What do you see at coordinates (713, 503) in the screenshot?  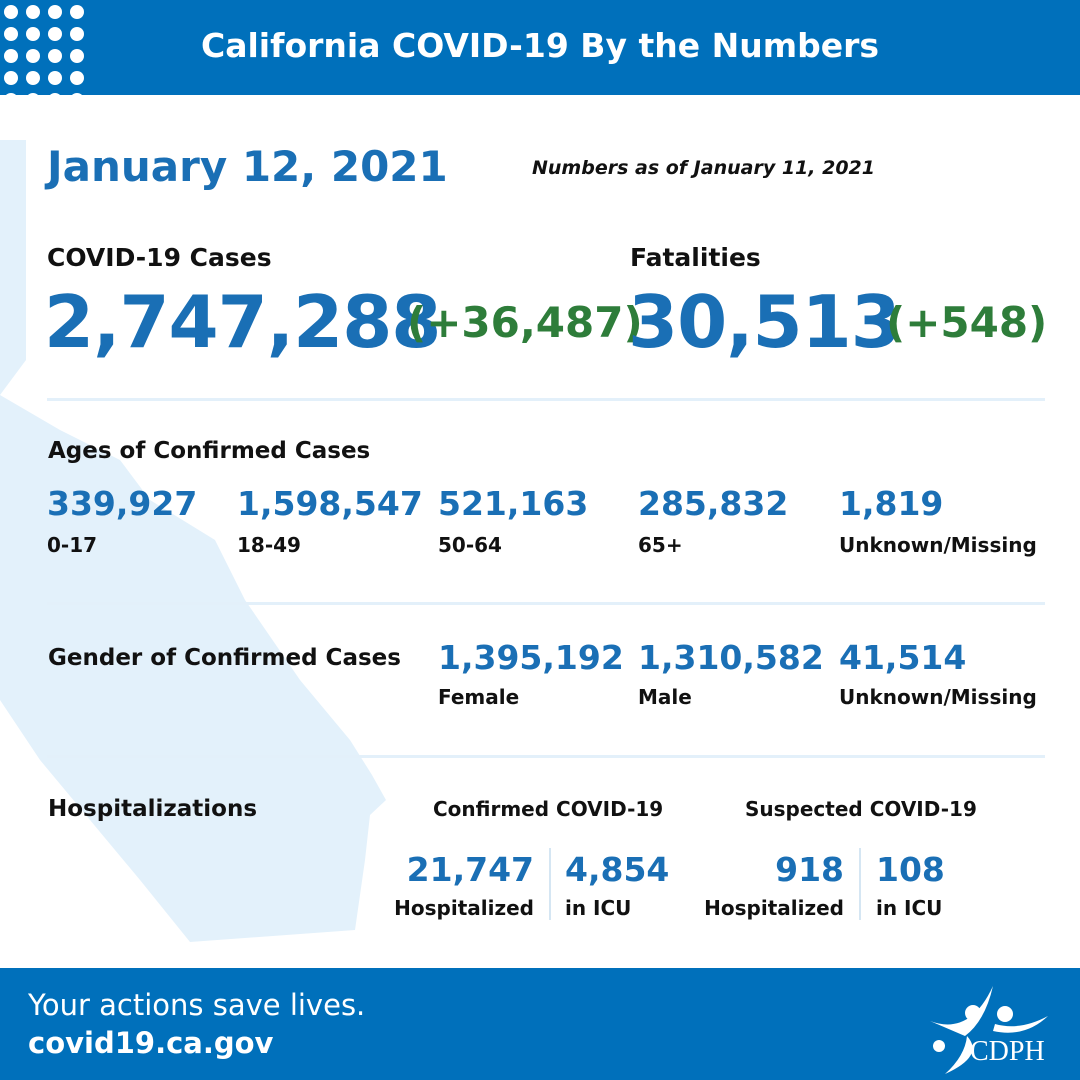 I see `ages-value: 285,832` at bounding box center [713, 503].